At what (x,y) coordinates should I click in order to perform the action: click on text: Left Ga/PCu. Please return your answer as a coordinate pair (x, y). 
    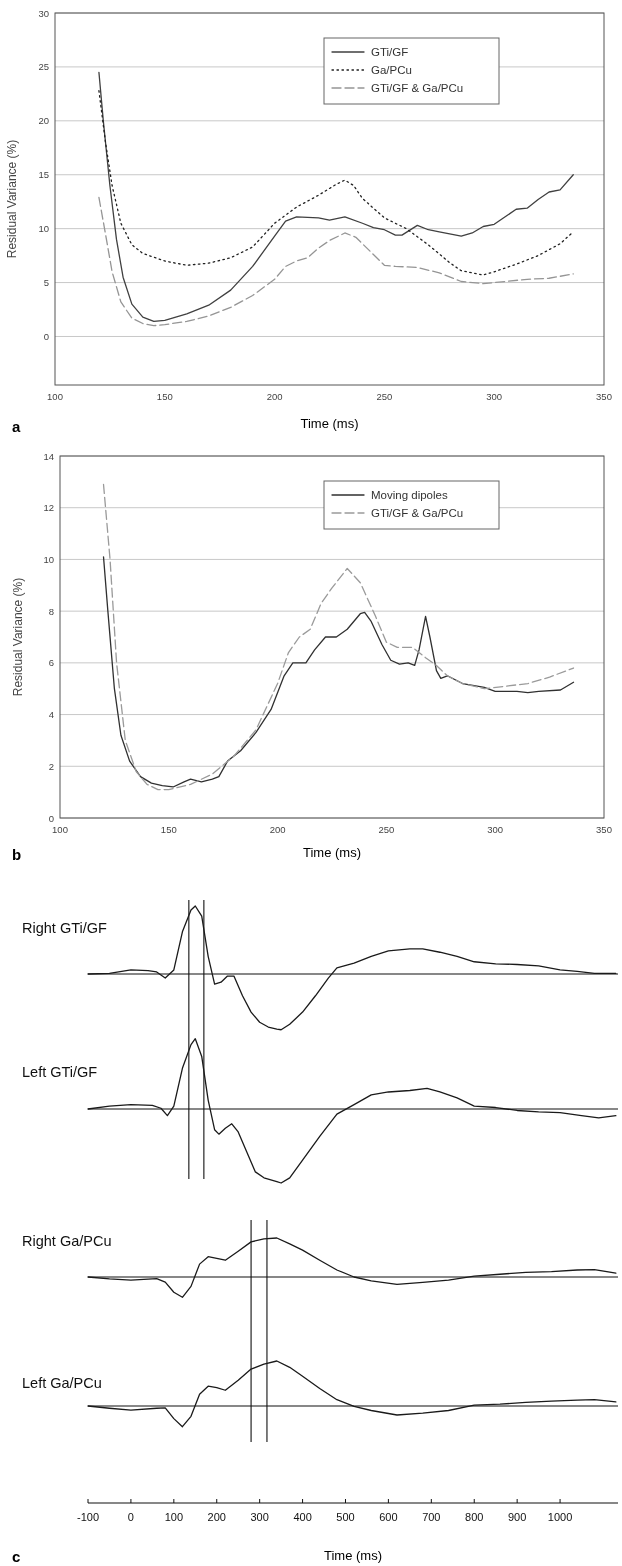
    Looking at the image, I should click on (62, 1383).